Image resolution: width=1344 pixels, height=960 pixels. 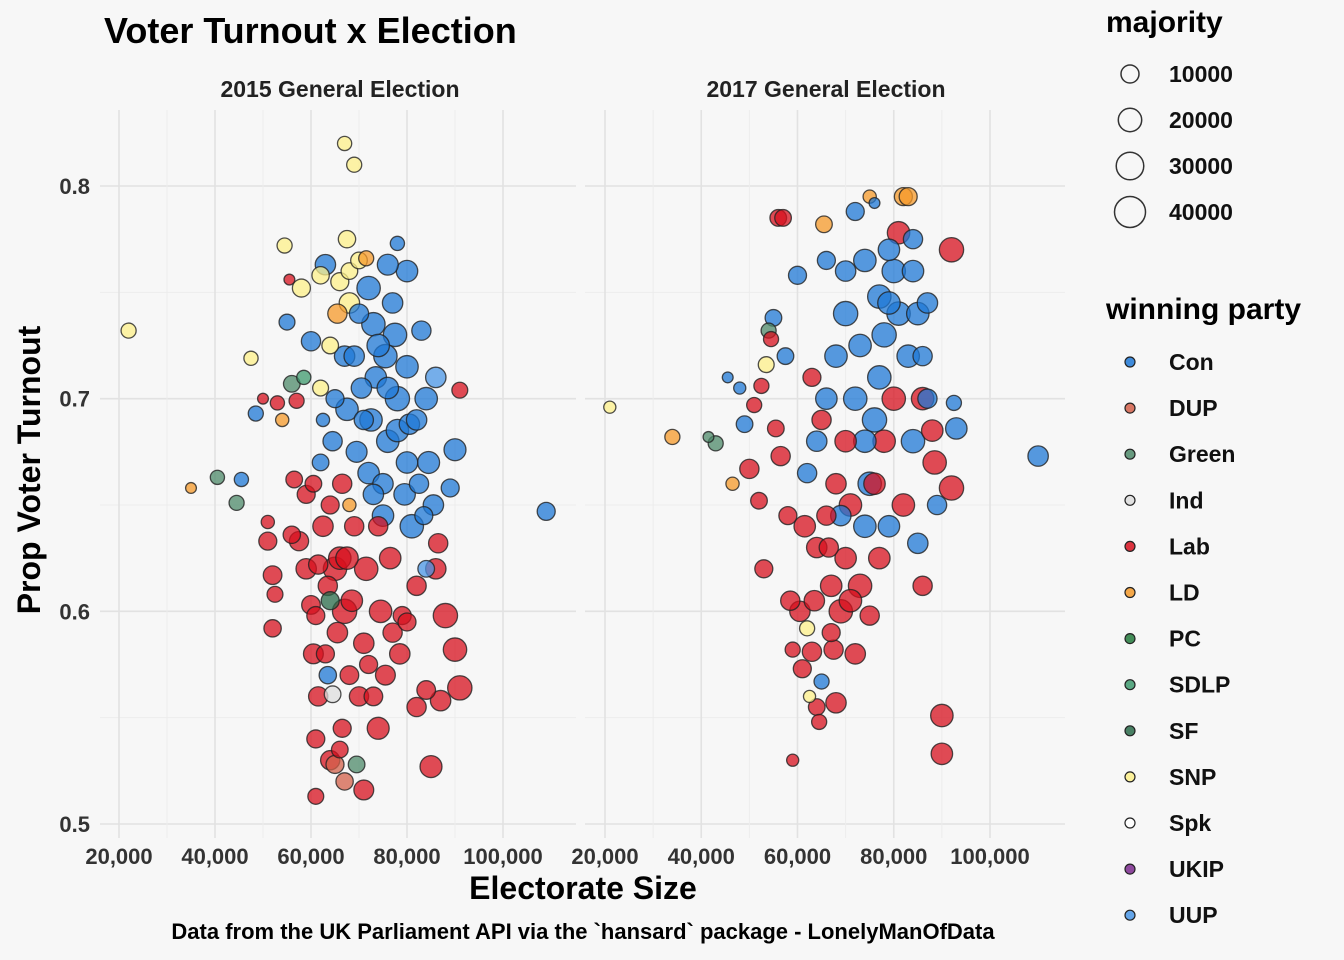 I want to click on legend-key-lab, so click(x=1130, y=546).